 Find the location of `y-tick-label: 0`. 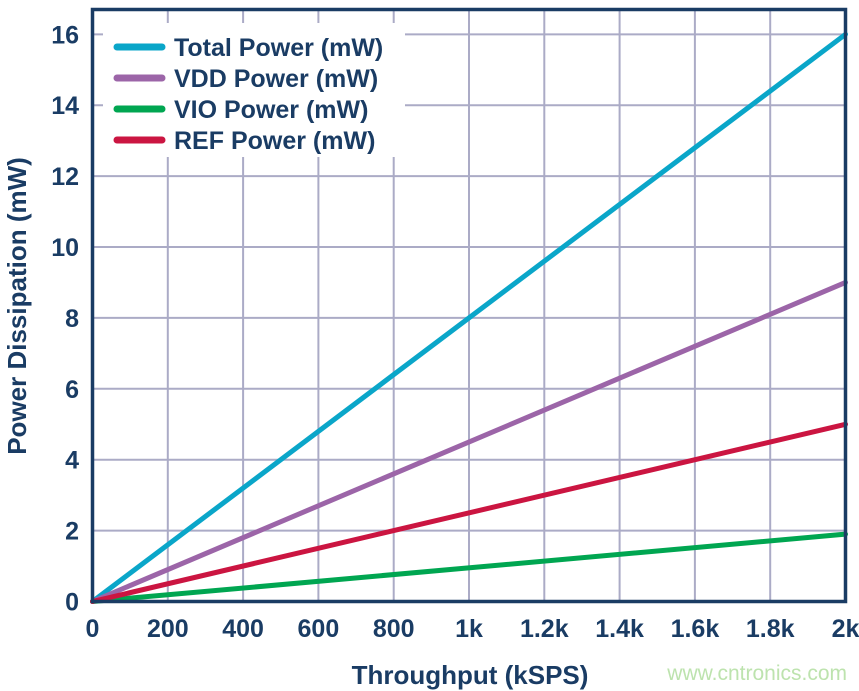

y-tick-label: 0 is located at coordinates (72, 603).